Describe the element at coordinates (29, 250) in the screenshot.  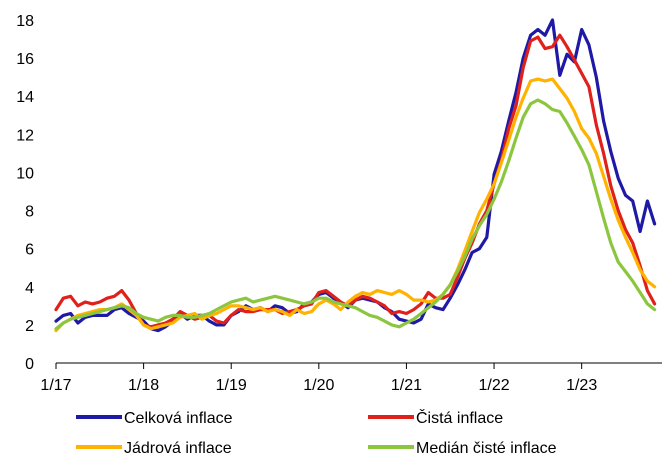
I see `y-tick-label: 6` at that location.